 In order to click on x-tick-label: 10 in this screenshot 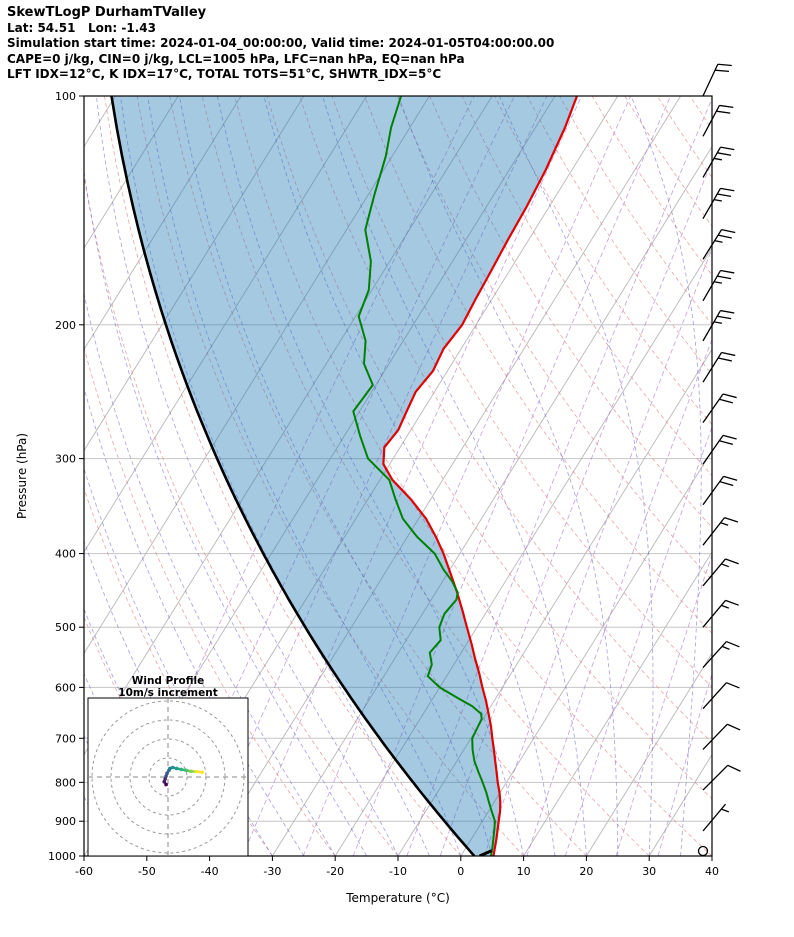, I will do `click(524, 871)`.